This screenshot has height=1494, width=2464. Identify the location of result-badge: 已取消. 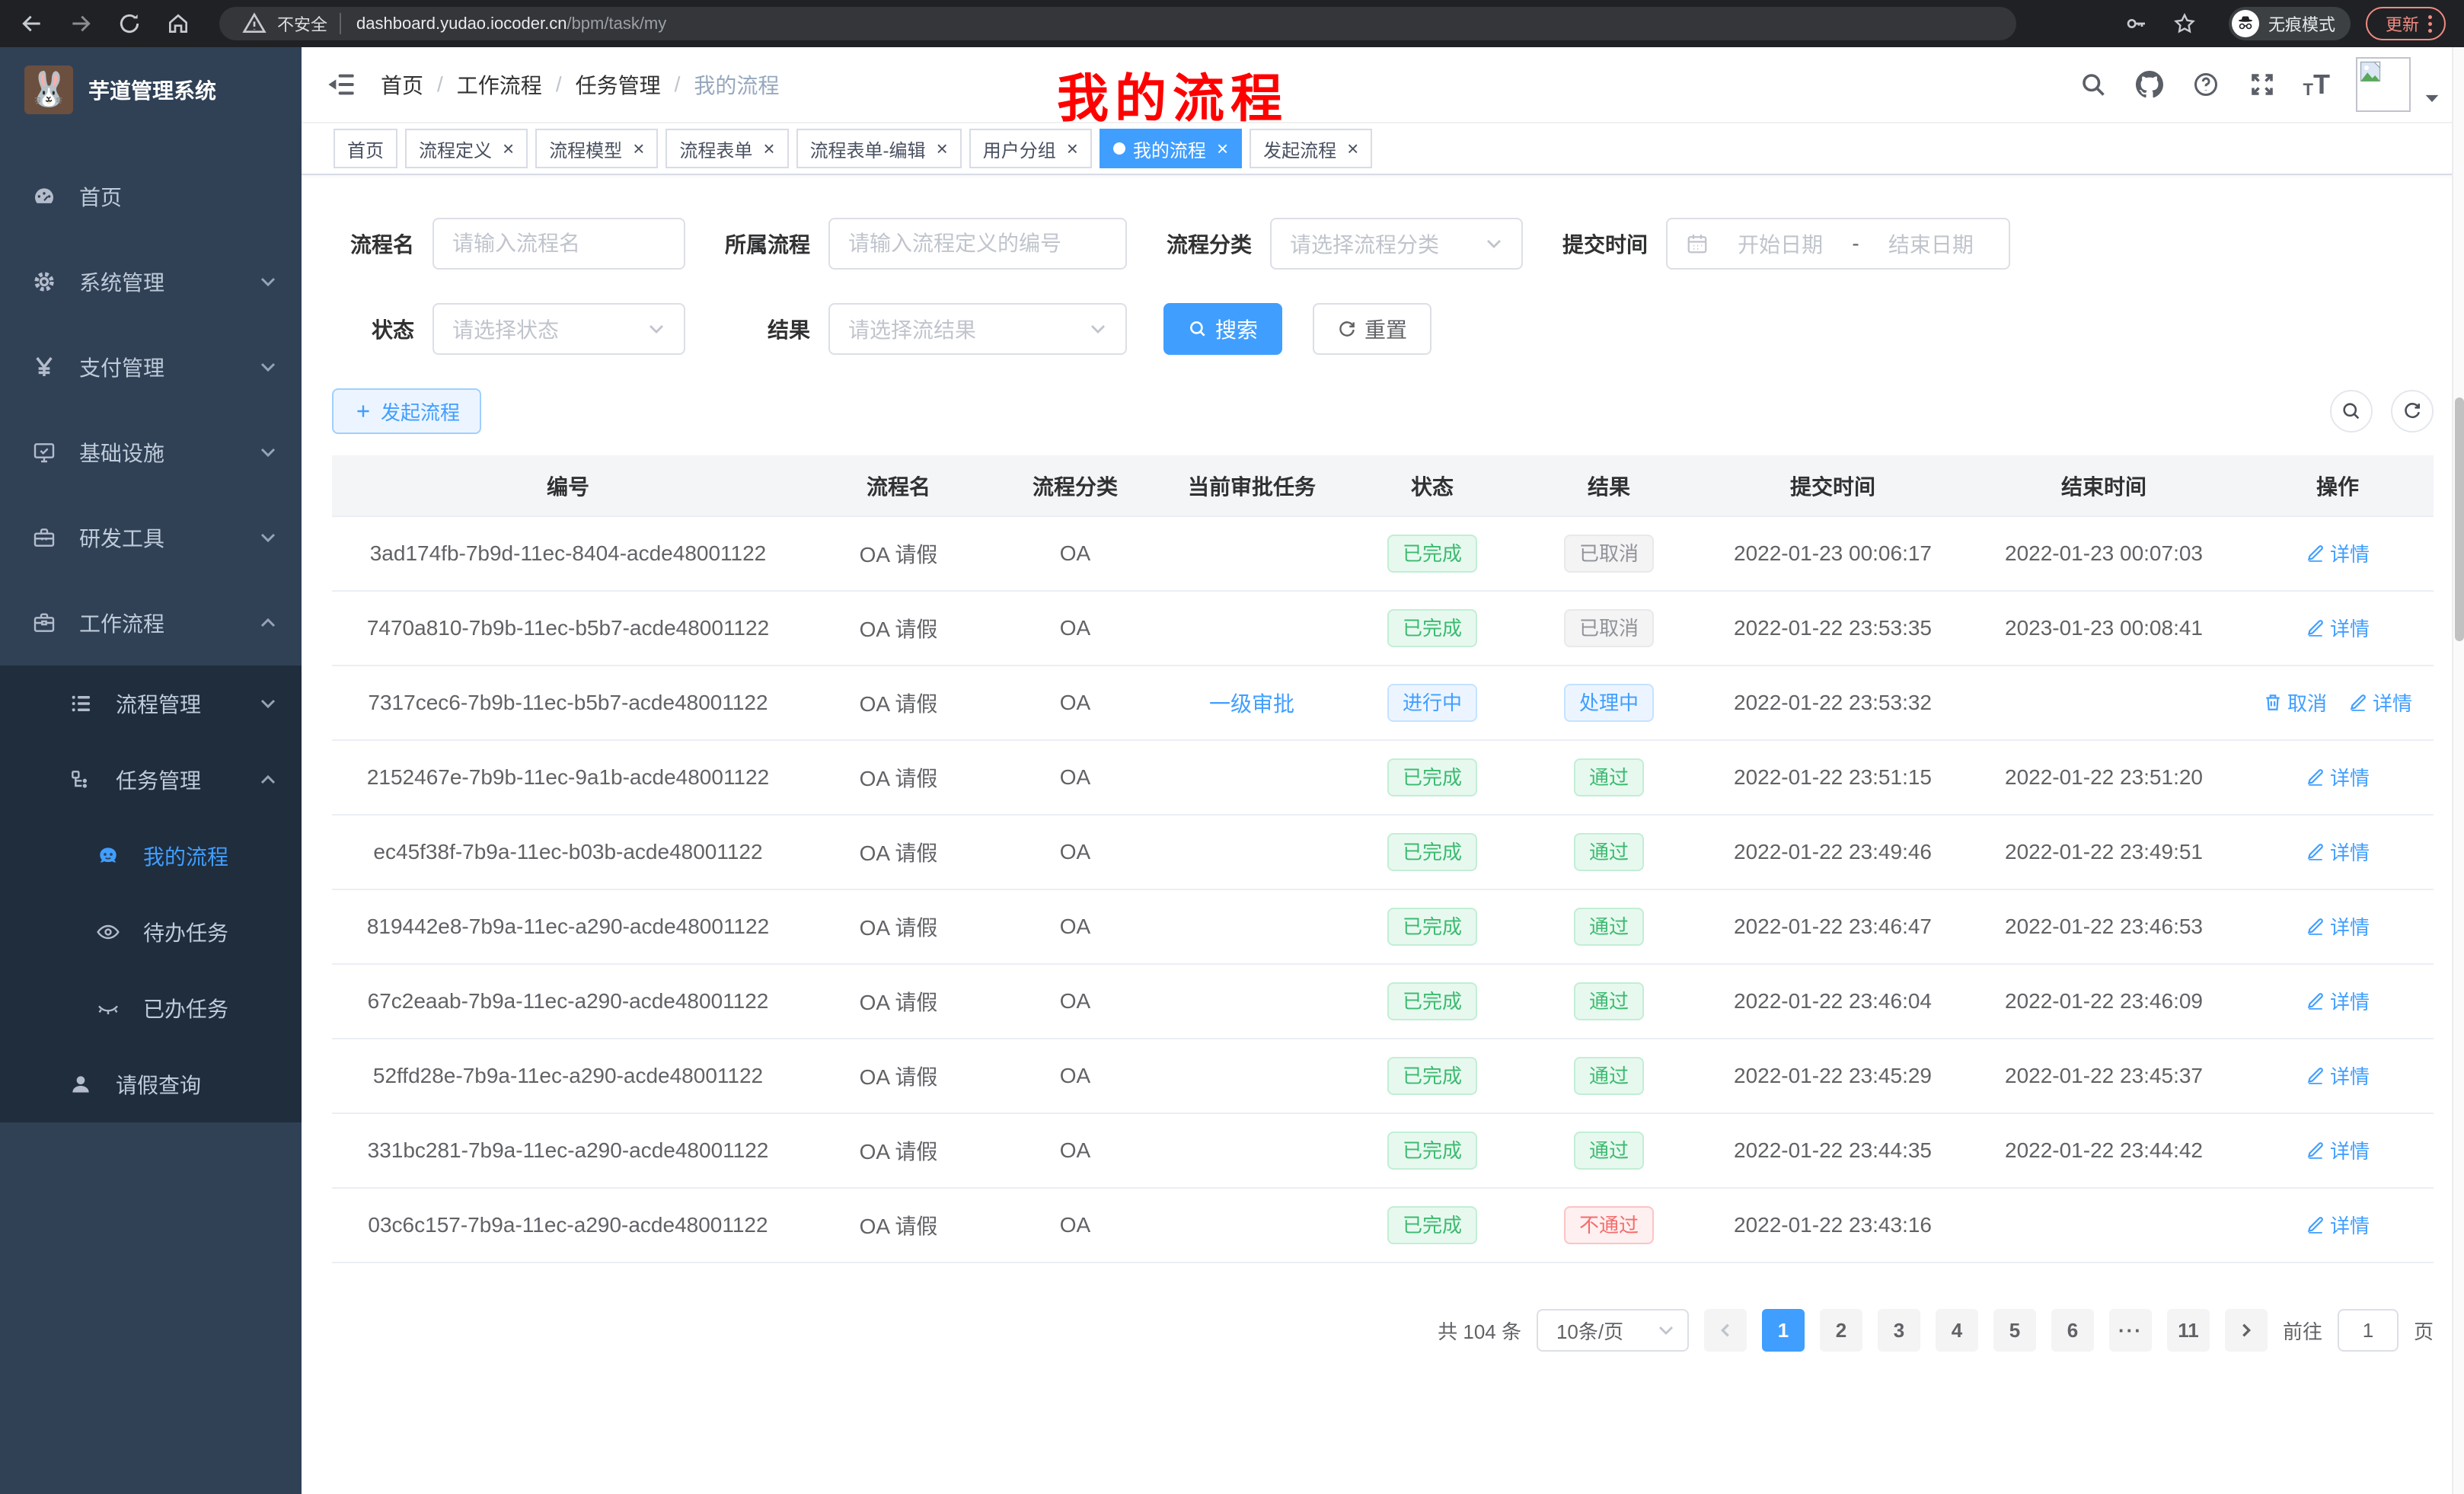
(1608, 554).